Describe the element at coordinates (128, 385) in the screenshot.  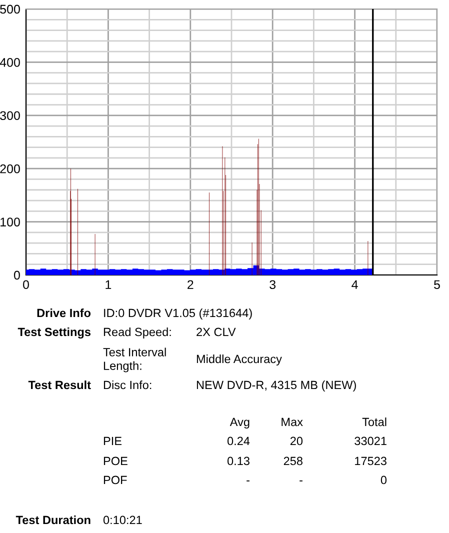
I see `text: Disc Info:` at that location.